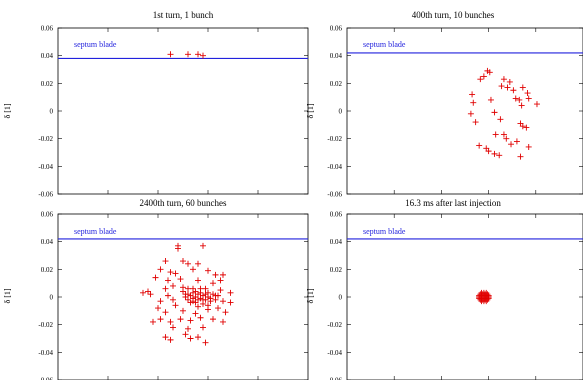 This screenshot has height=380, width=583. I want to click on y-tick-label: -0.04, so click(45, 167).